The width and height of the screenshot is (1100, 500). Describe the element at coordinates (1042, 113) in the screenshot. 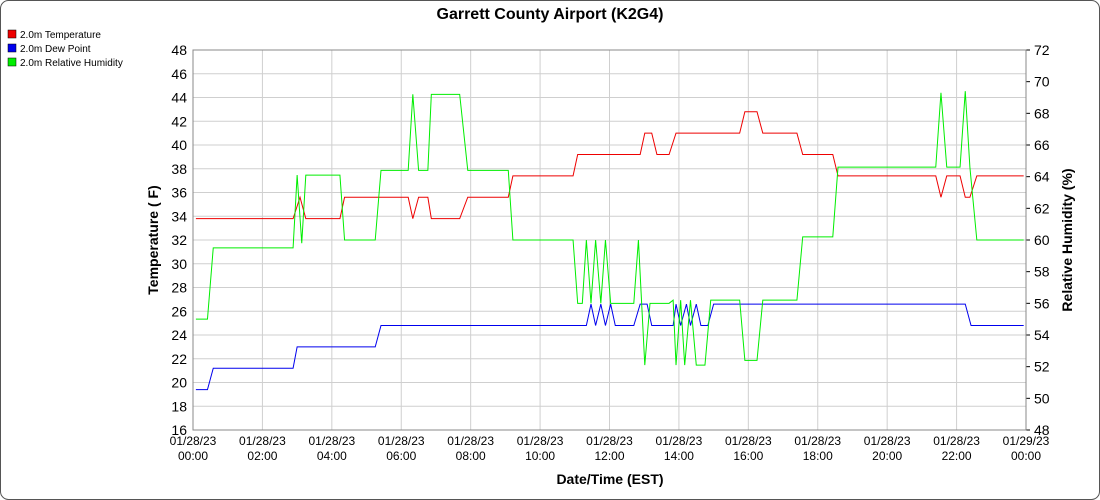

I see `y2-tick-label: 68` at that location.